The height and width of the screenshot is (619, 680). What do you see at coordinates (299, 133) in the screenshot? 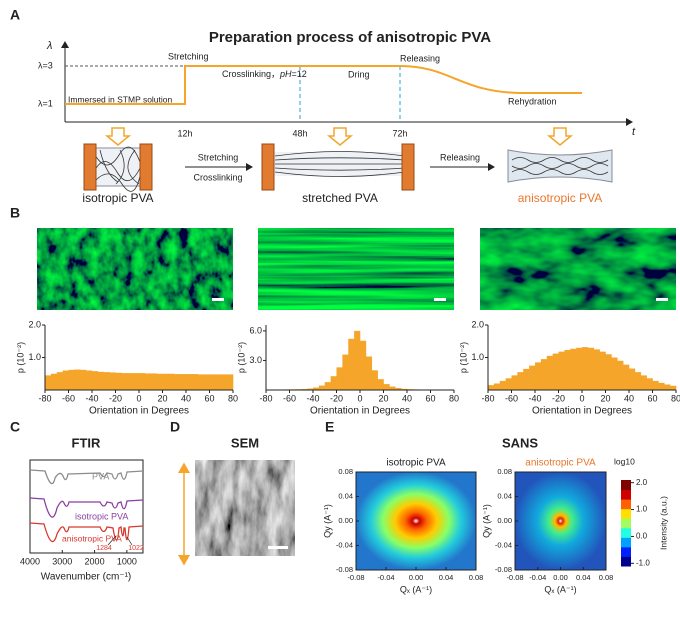
I see `time-tick: 48h` at bounding box center [299, 133].